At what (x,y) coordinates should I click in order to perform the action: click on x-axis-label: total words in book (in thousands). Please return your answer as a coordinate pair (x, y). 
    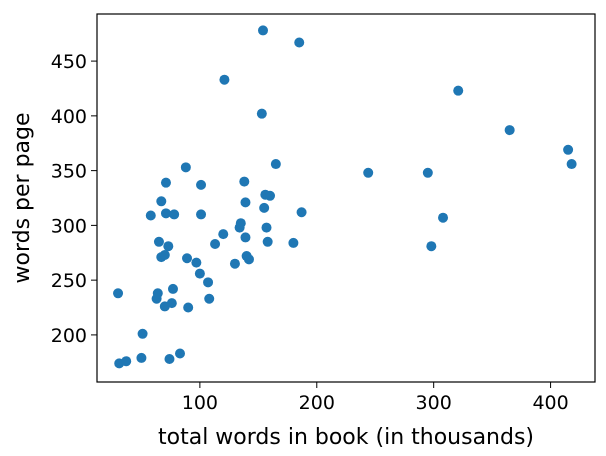
    Looking at the image, I should click on (346, 437).